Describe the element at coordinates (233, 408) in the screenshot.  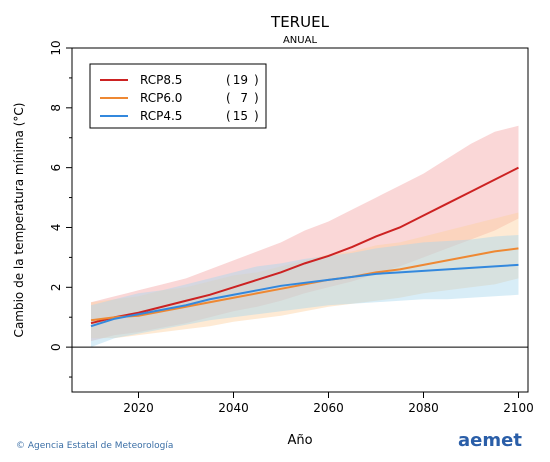
I see `x-tick-label: 2040` at that location.